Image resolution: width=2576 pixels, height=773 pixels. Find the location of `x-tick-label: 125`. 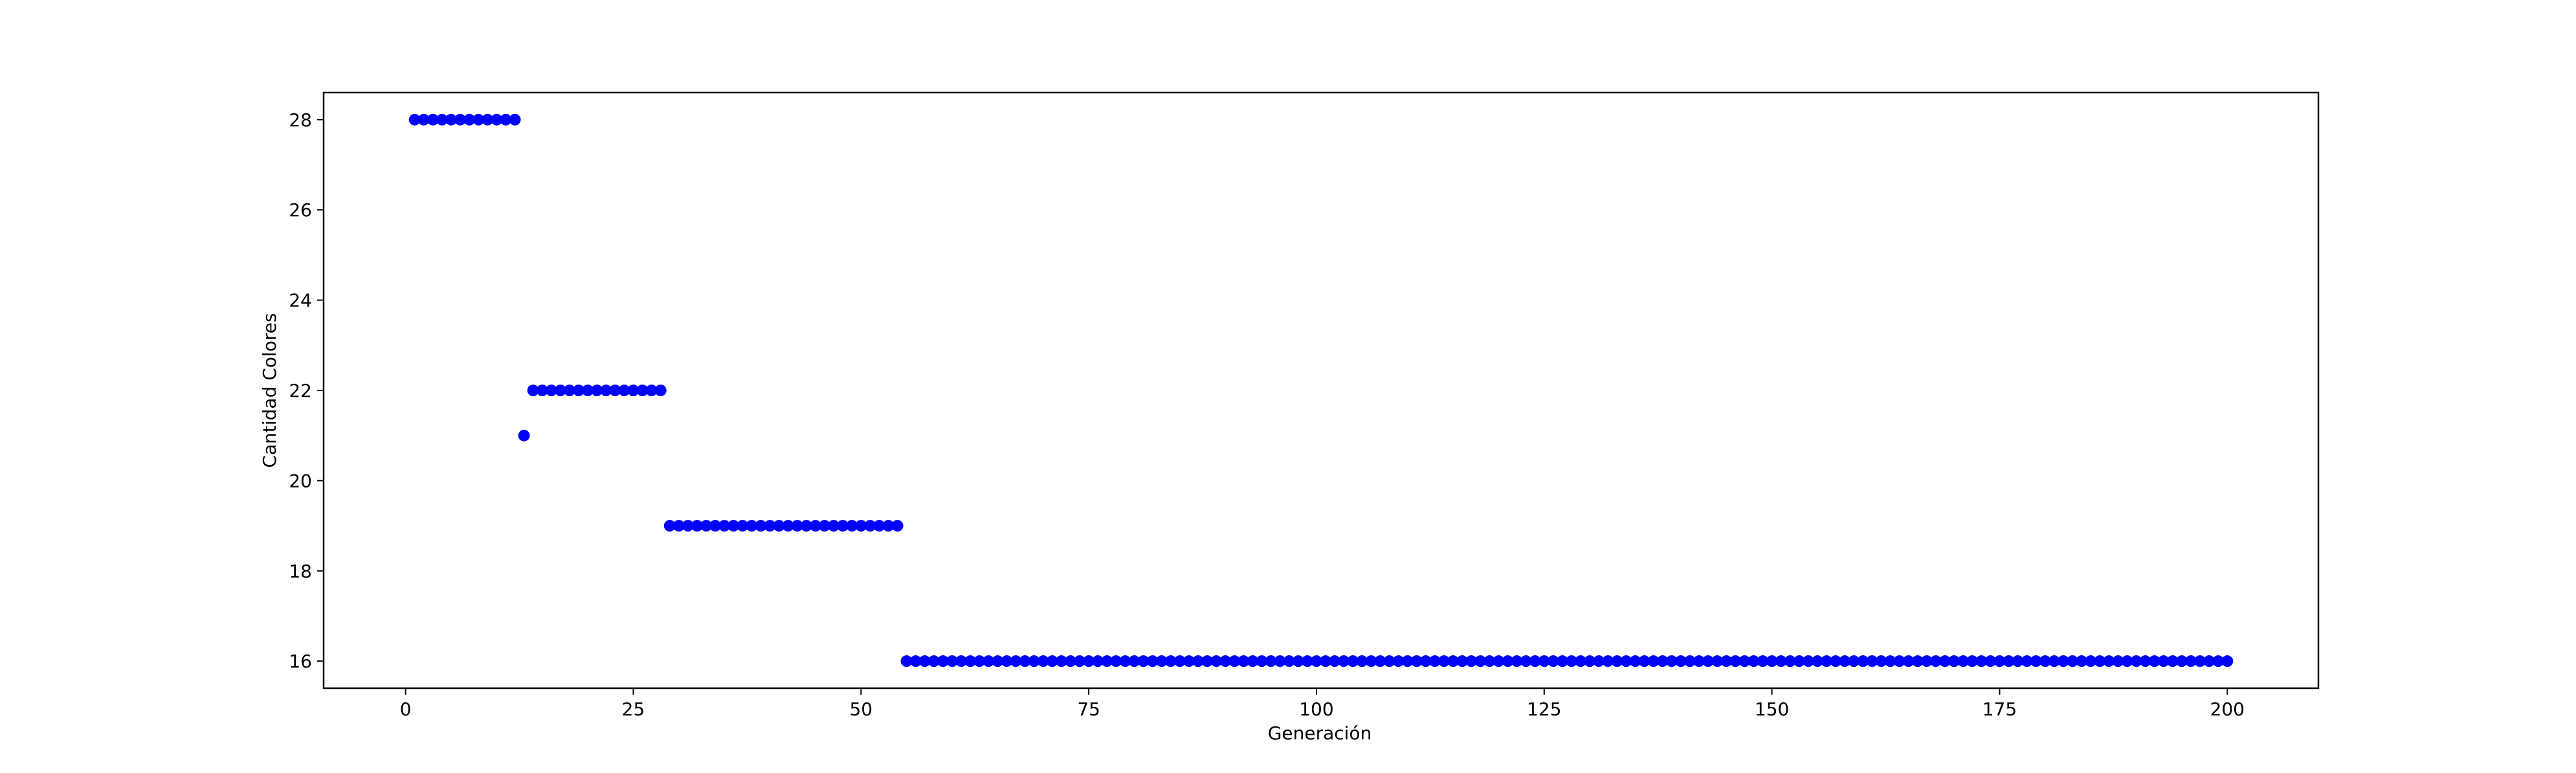

x-tick-label: 125 is located at coordinates (1544, 709).